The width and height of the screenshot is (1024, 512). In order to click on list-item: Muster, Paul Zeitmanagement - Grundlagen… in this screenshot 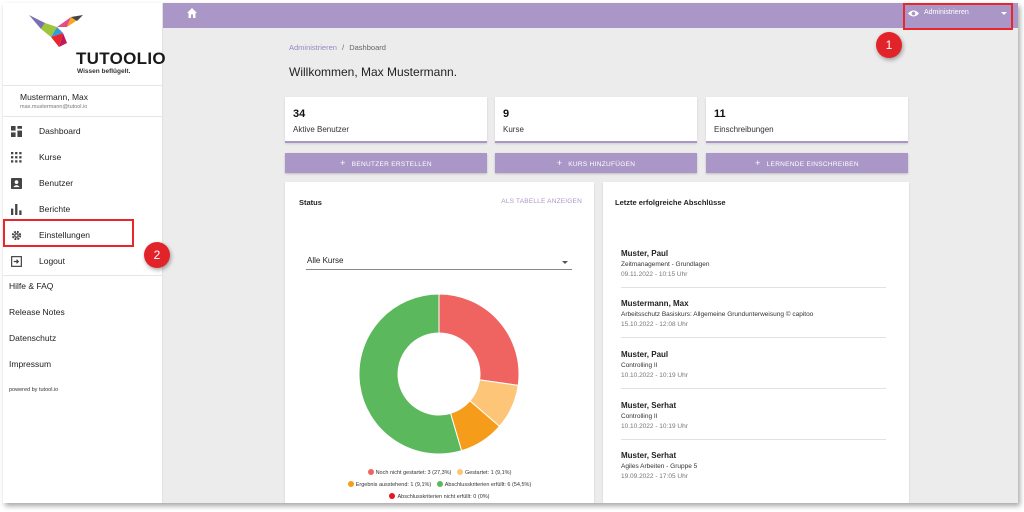, I will do `click(753, 274)`.